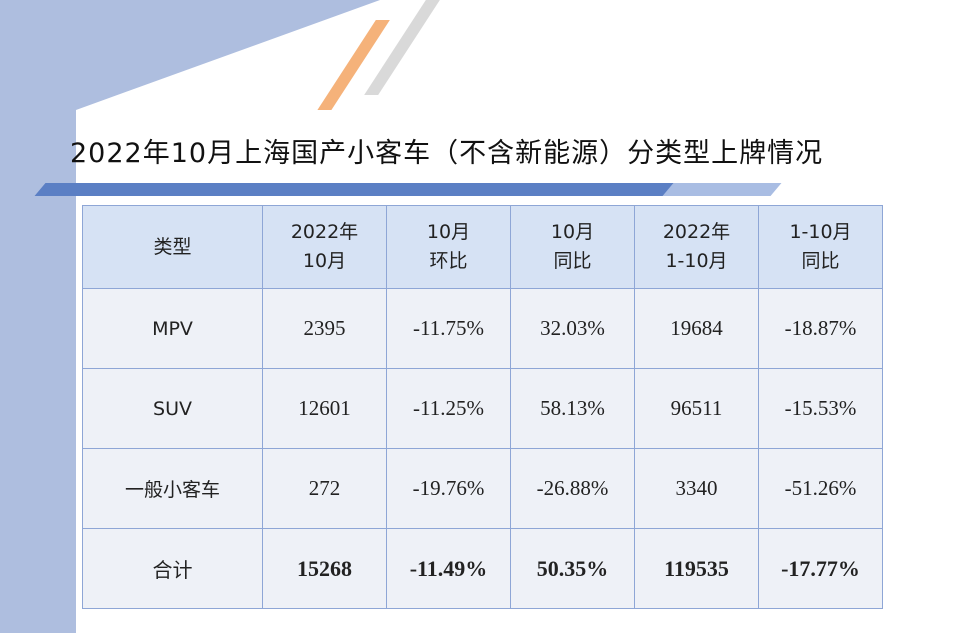  What do you see at coordinates (820, 488) in the screenshot?
I see `table-cell: -51.26%` at bounding box center [820, 488].